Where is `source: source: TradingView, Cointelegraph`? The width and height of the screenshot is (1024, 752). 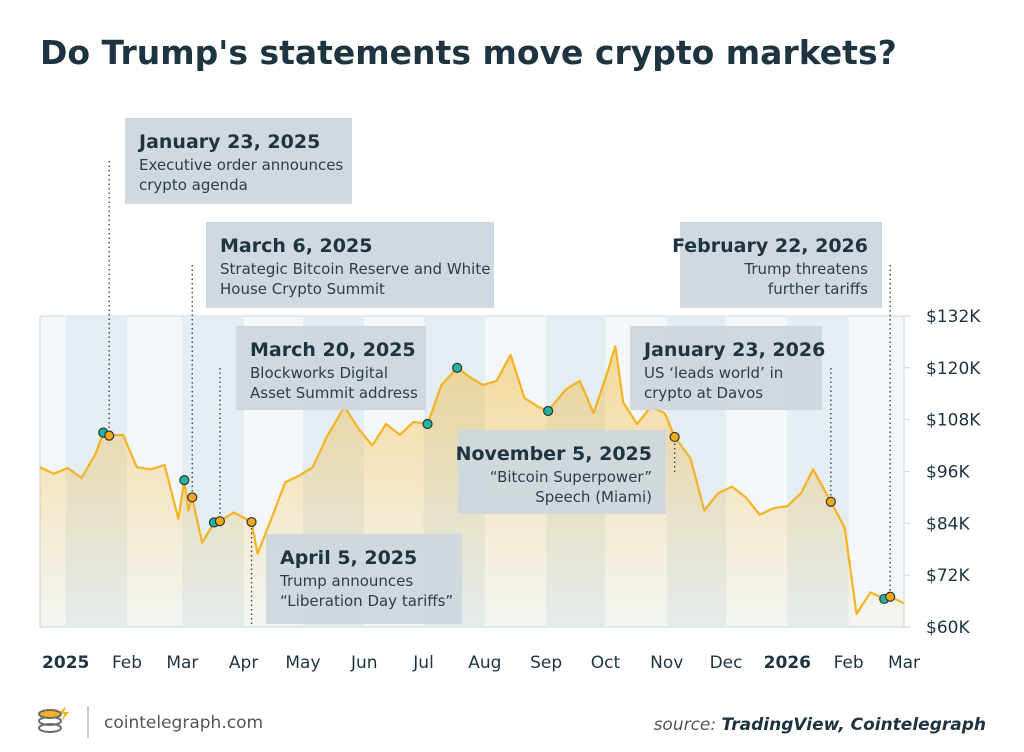
source: source: TradingView, Cointelegraph is located at coordinates (820, 725).